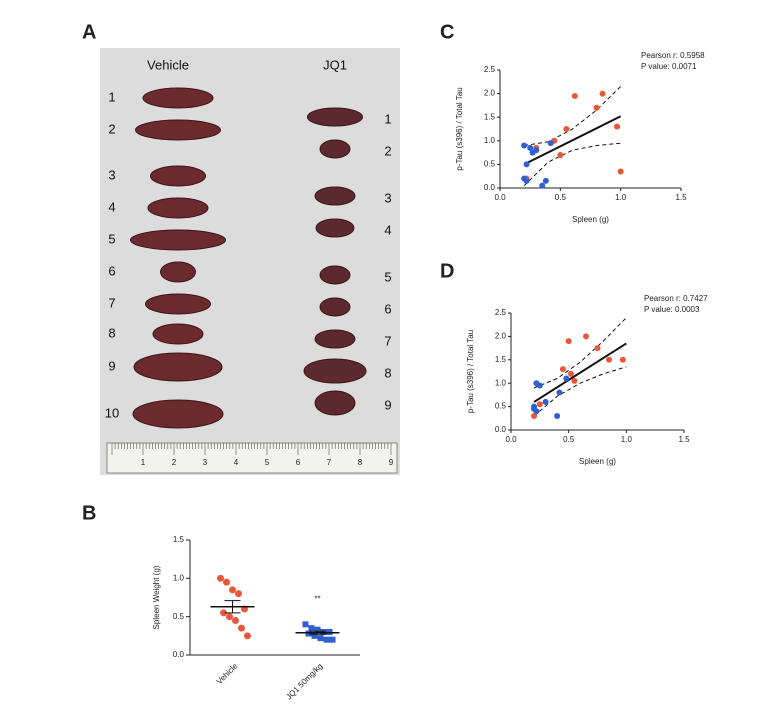 Image resolution: width=758 pixels, height=723 pixels. What do you see at coordinates (111, 174) in the screenshot?
I see `spleen-number: 3` at bounding box center [111, 174].